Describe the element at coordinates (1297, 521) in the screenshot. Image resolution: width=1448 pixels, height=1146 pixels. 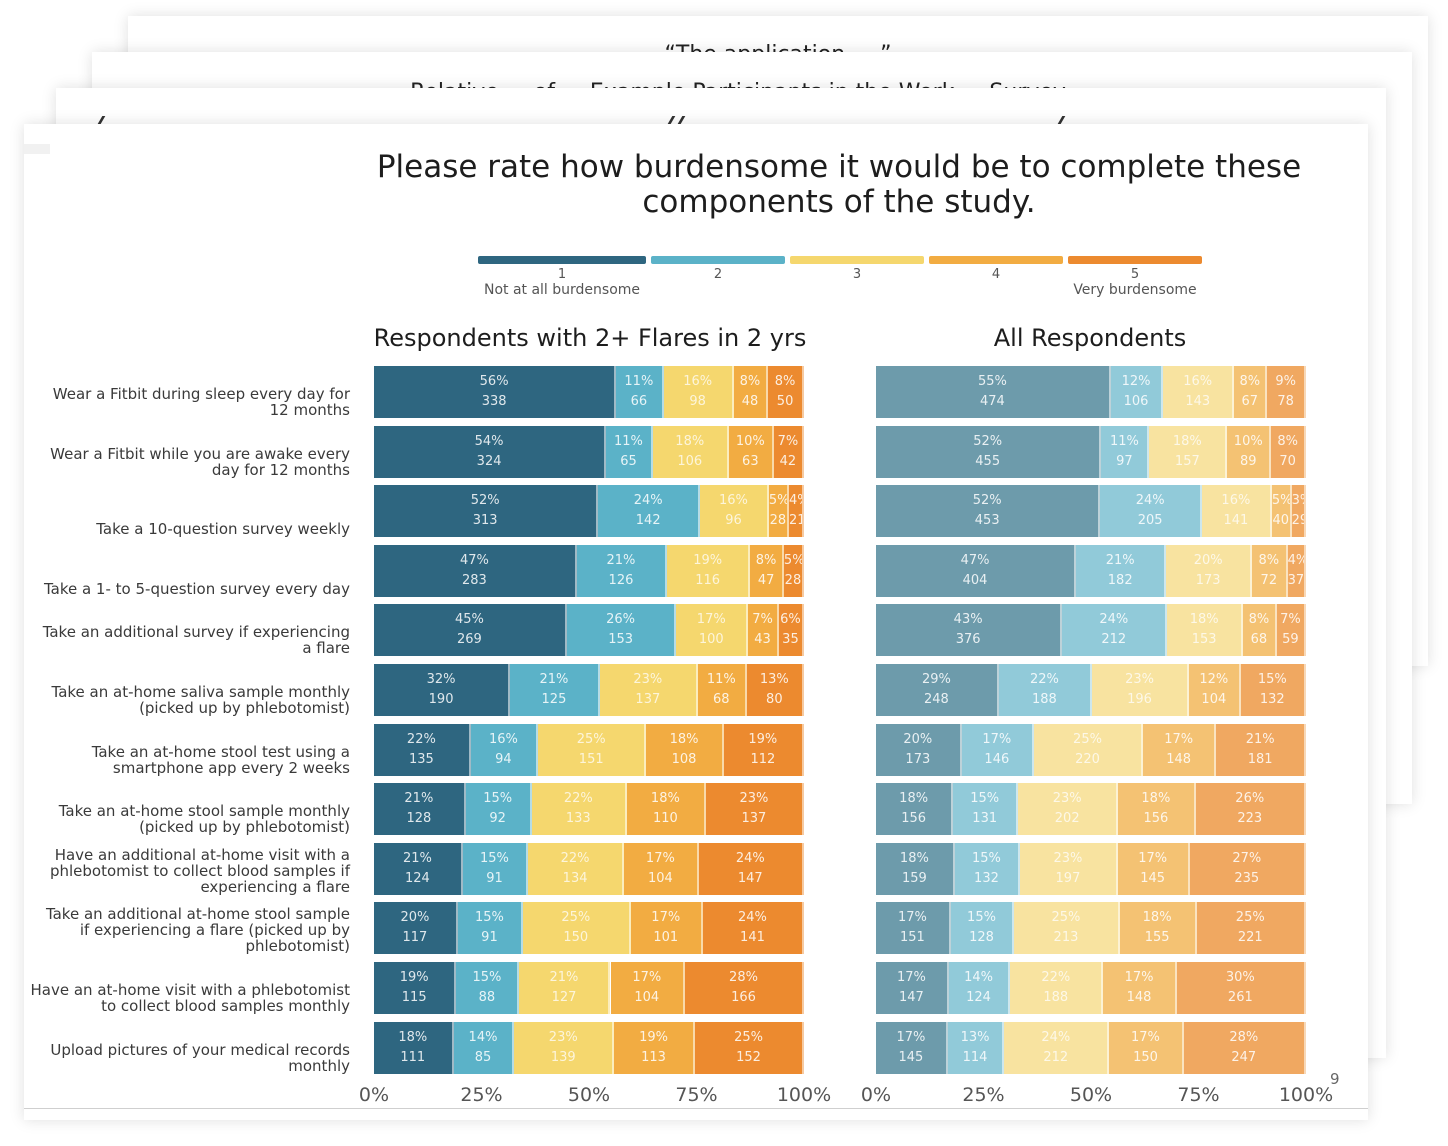
I see `segment-count-label: 29` at that location.